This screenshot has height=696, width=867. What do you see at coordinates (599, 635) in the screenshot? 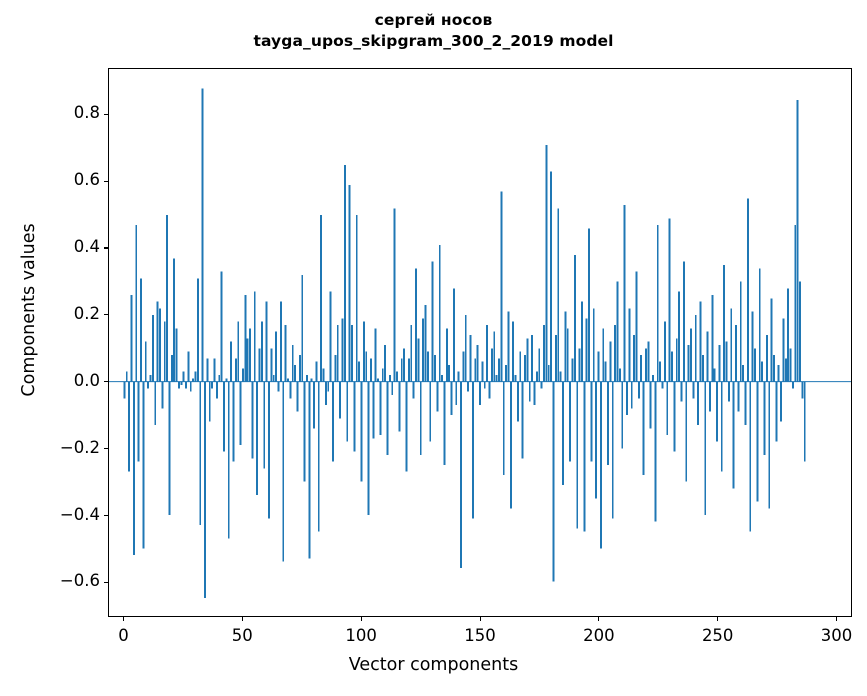
I see `x-tick-label: 200` at bounding box center [599, 635].